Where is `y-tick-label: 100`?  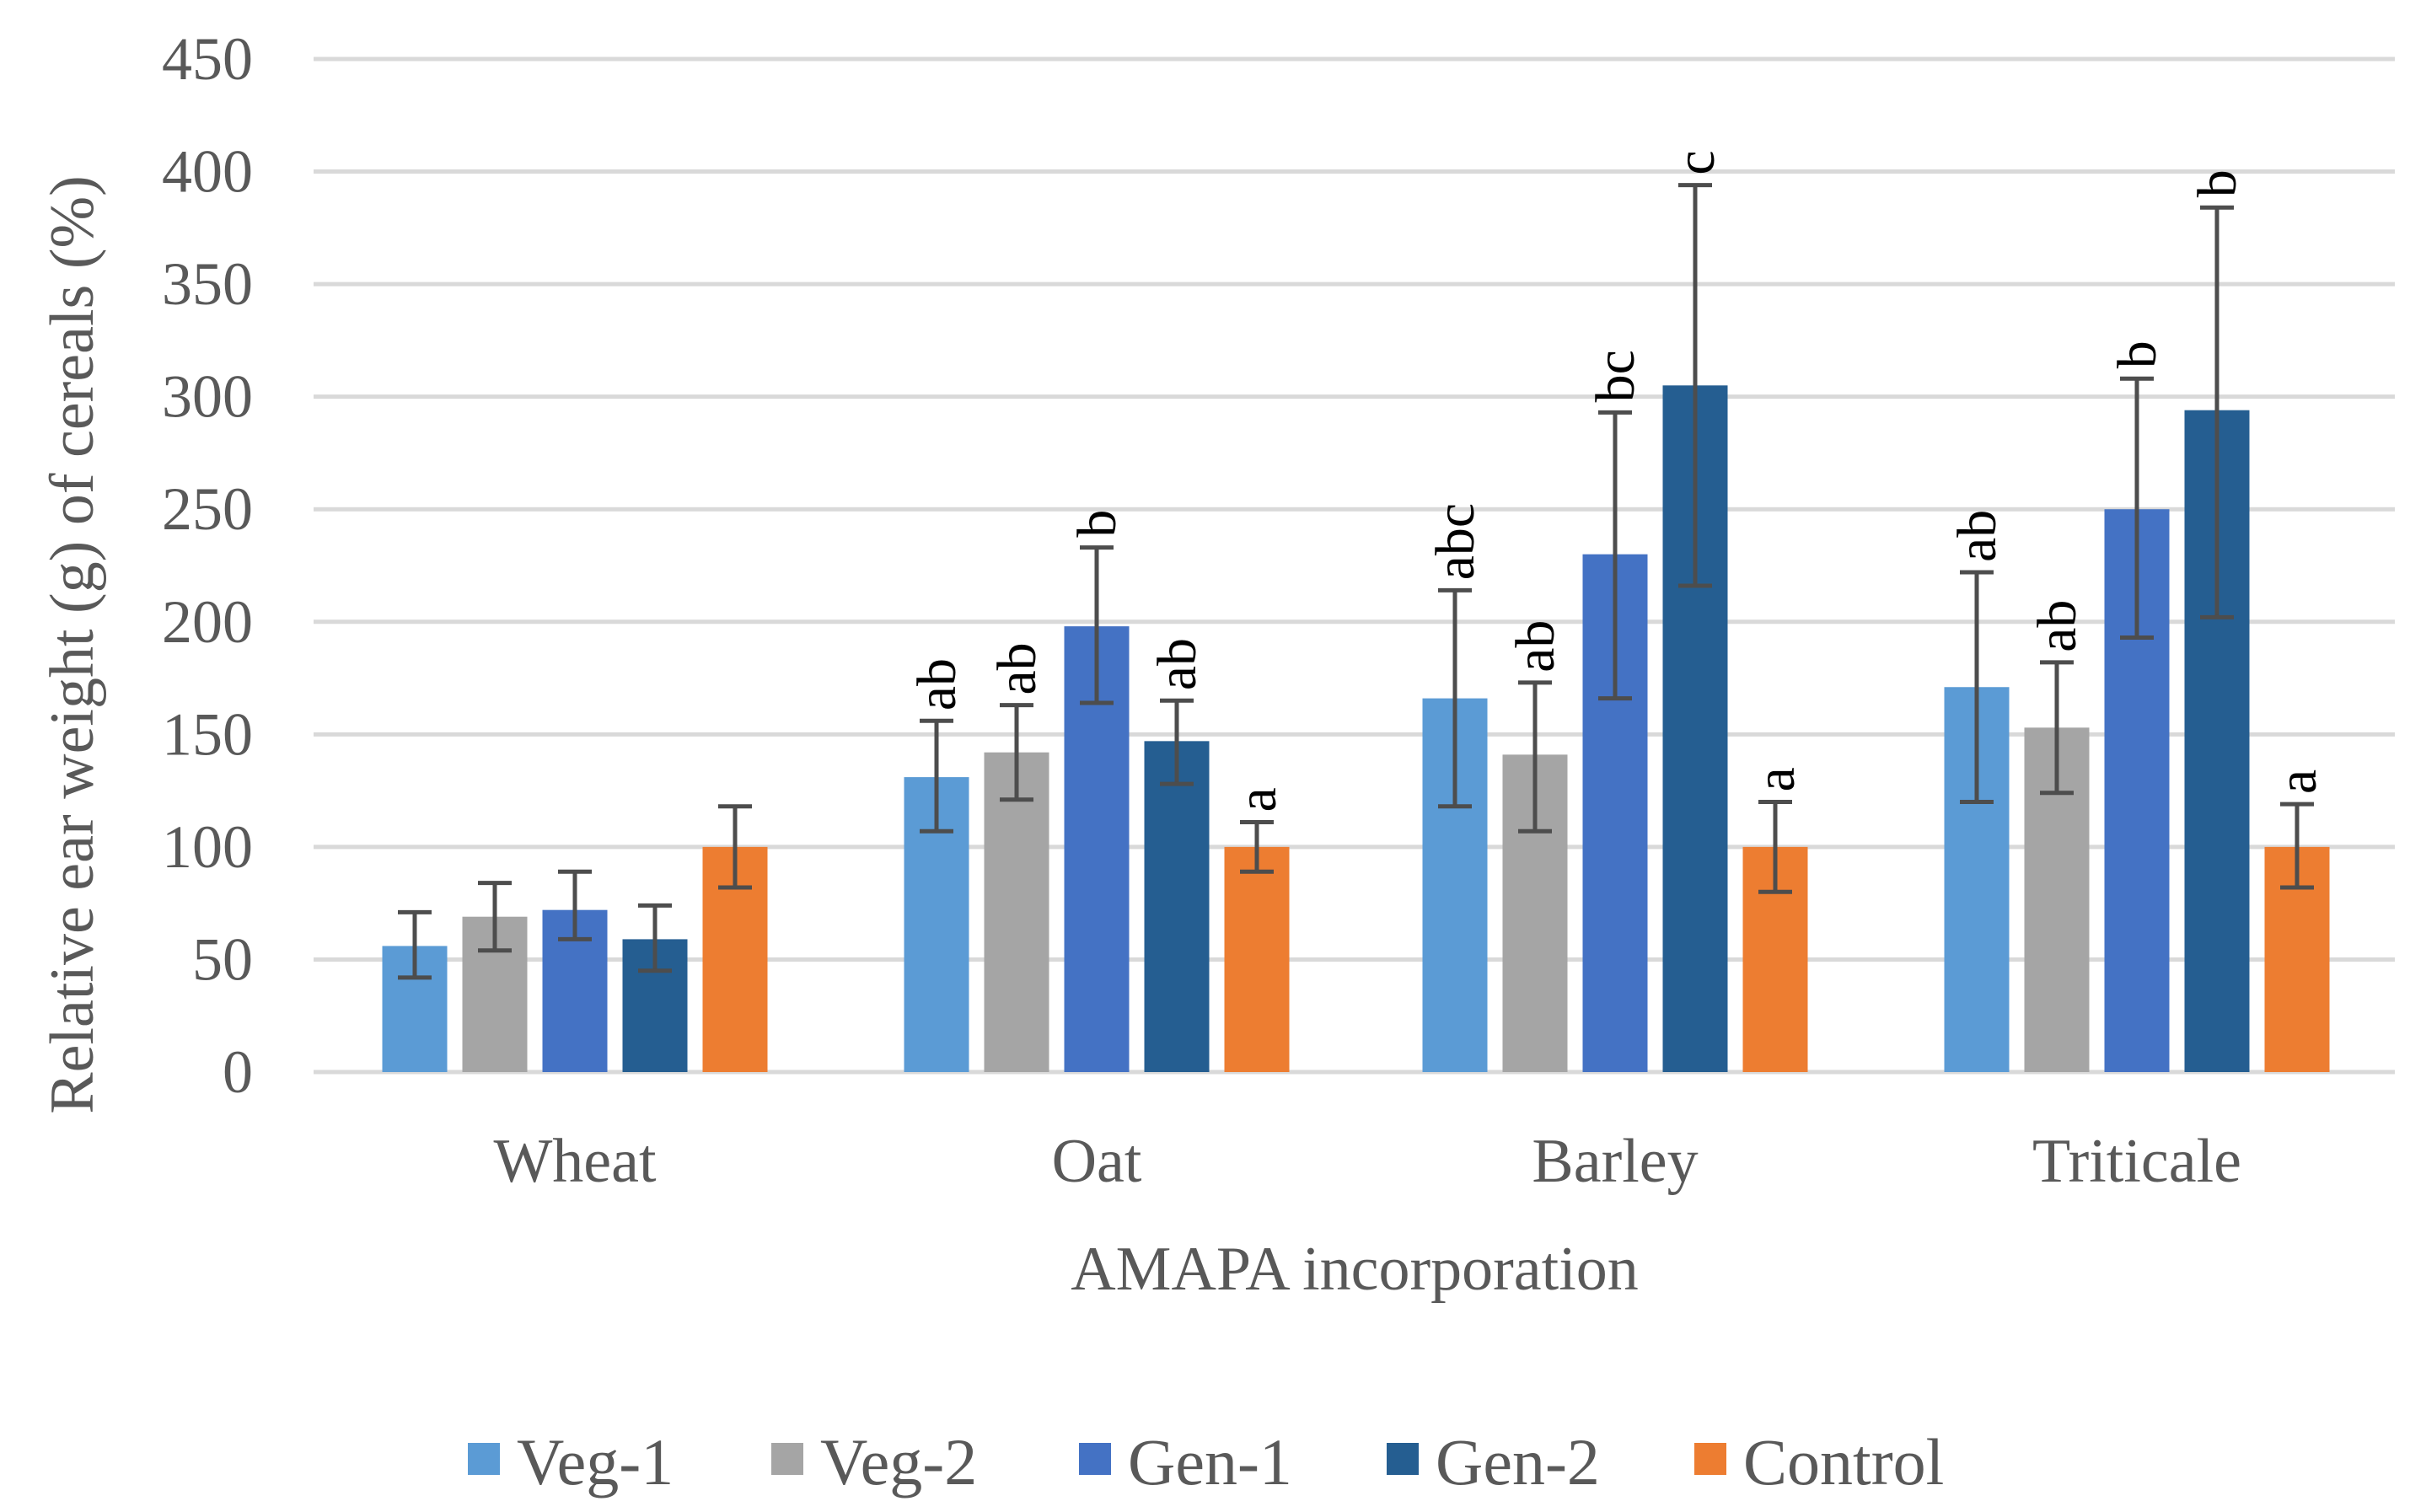
y-tick-label: 100 is located at coordinates (207, 847).